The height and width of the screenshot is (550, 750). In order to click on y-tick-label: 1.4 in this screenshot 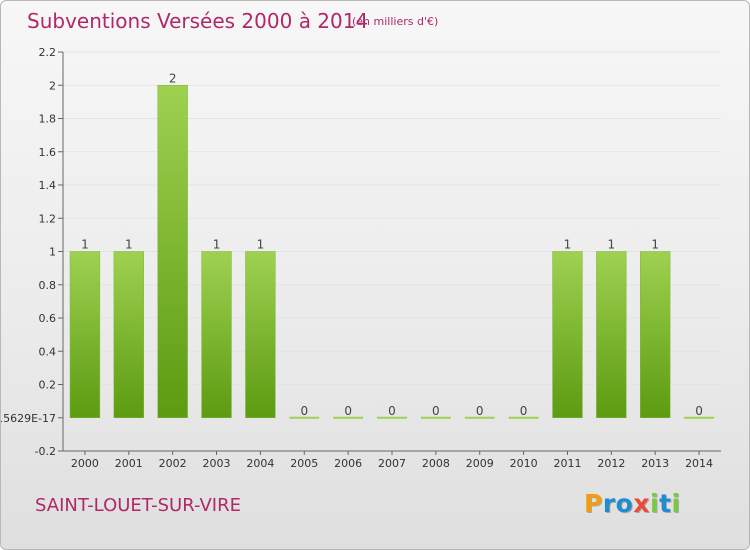, I will do `click(48, 185)`.